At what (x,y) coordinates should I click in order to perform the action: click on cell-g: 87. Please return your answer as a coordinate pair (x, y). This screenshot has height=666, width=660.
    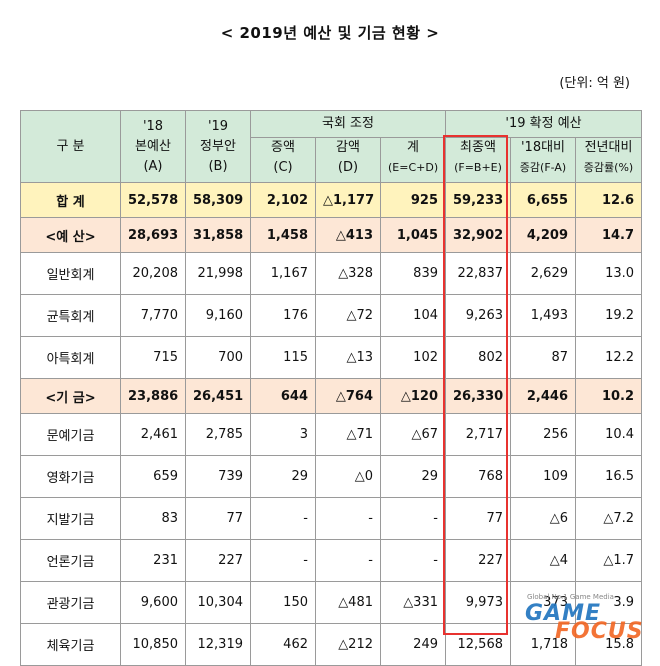
    Looking at the image, I should click on (543, 357).